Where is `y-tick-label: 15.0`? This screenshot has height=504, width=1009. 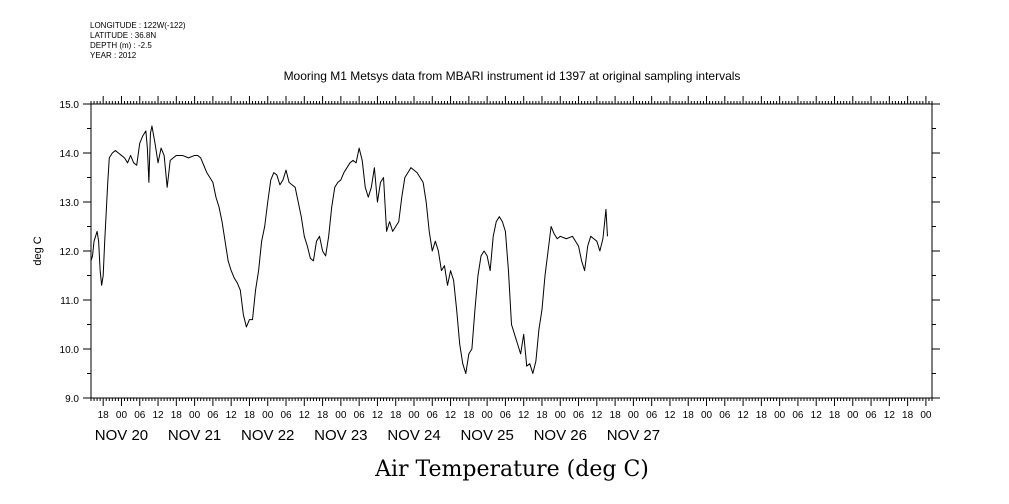
y-tick-label: 15.0 is located at coordinates (70, 105).